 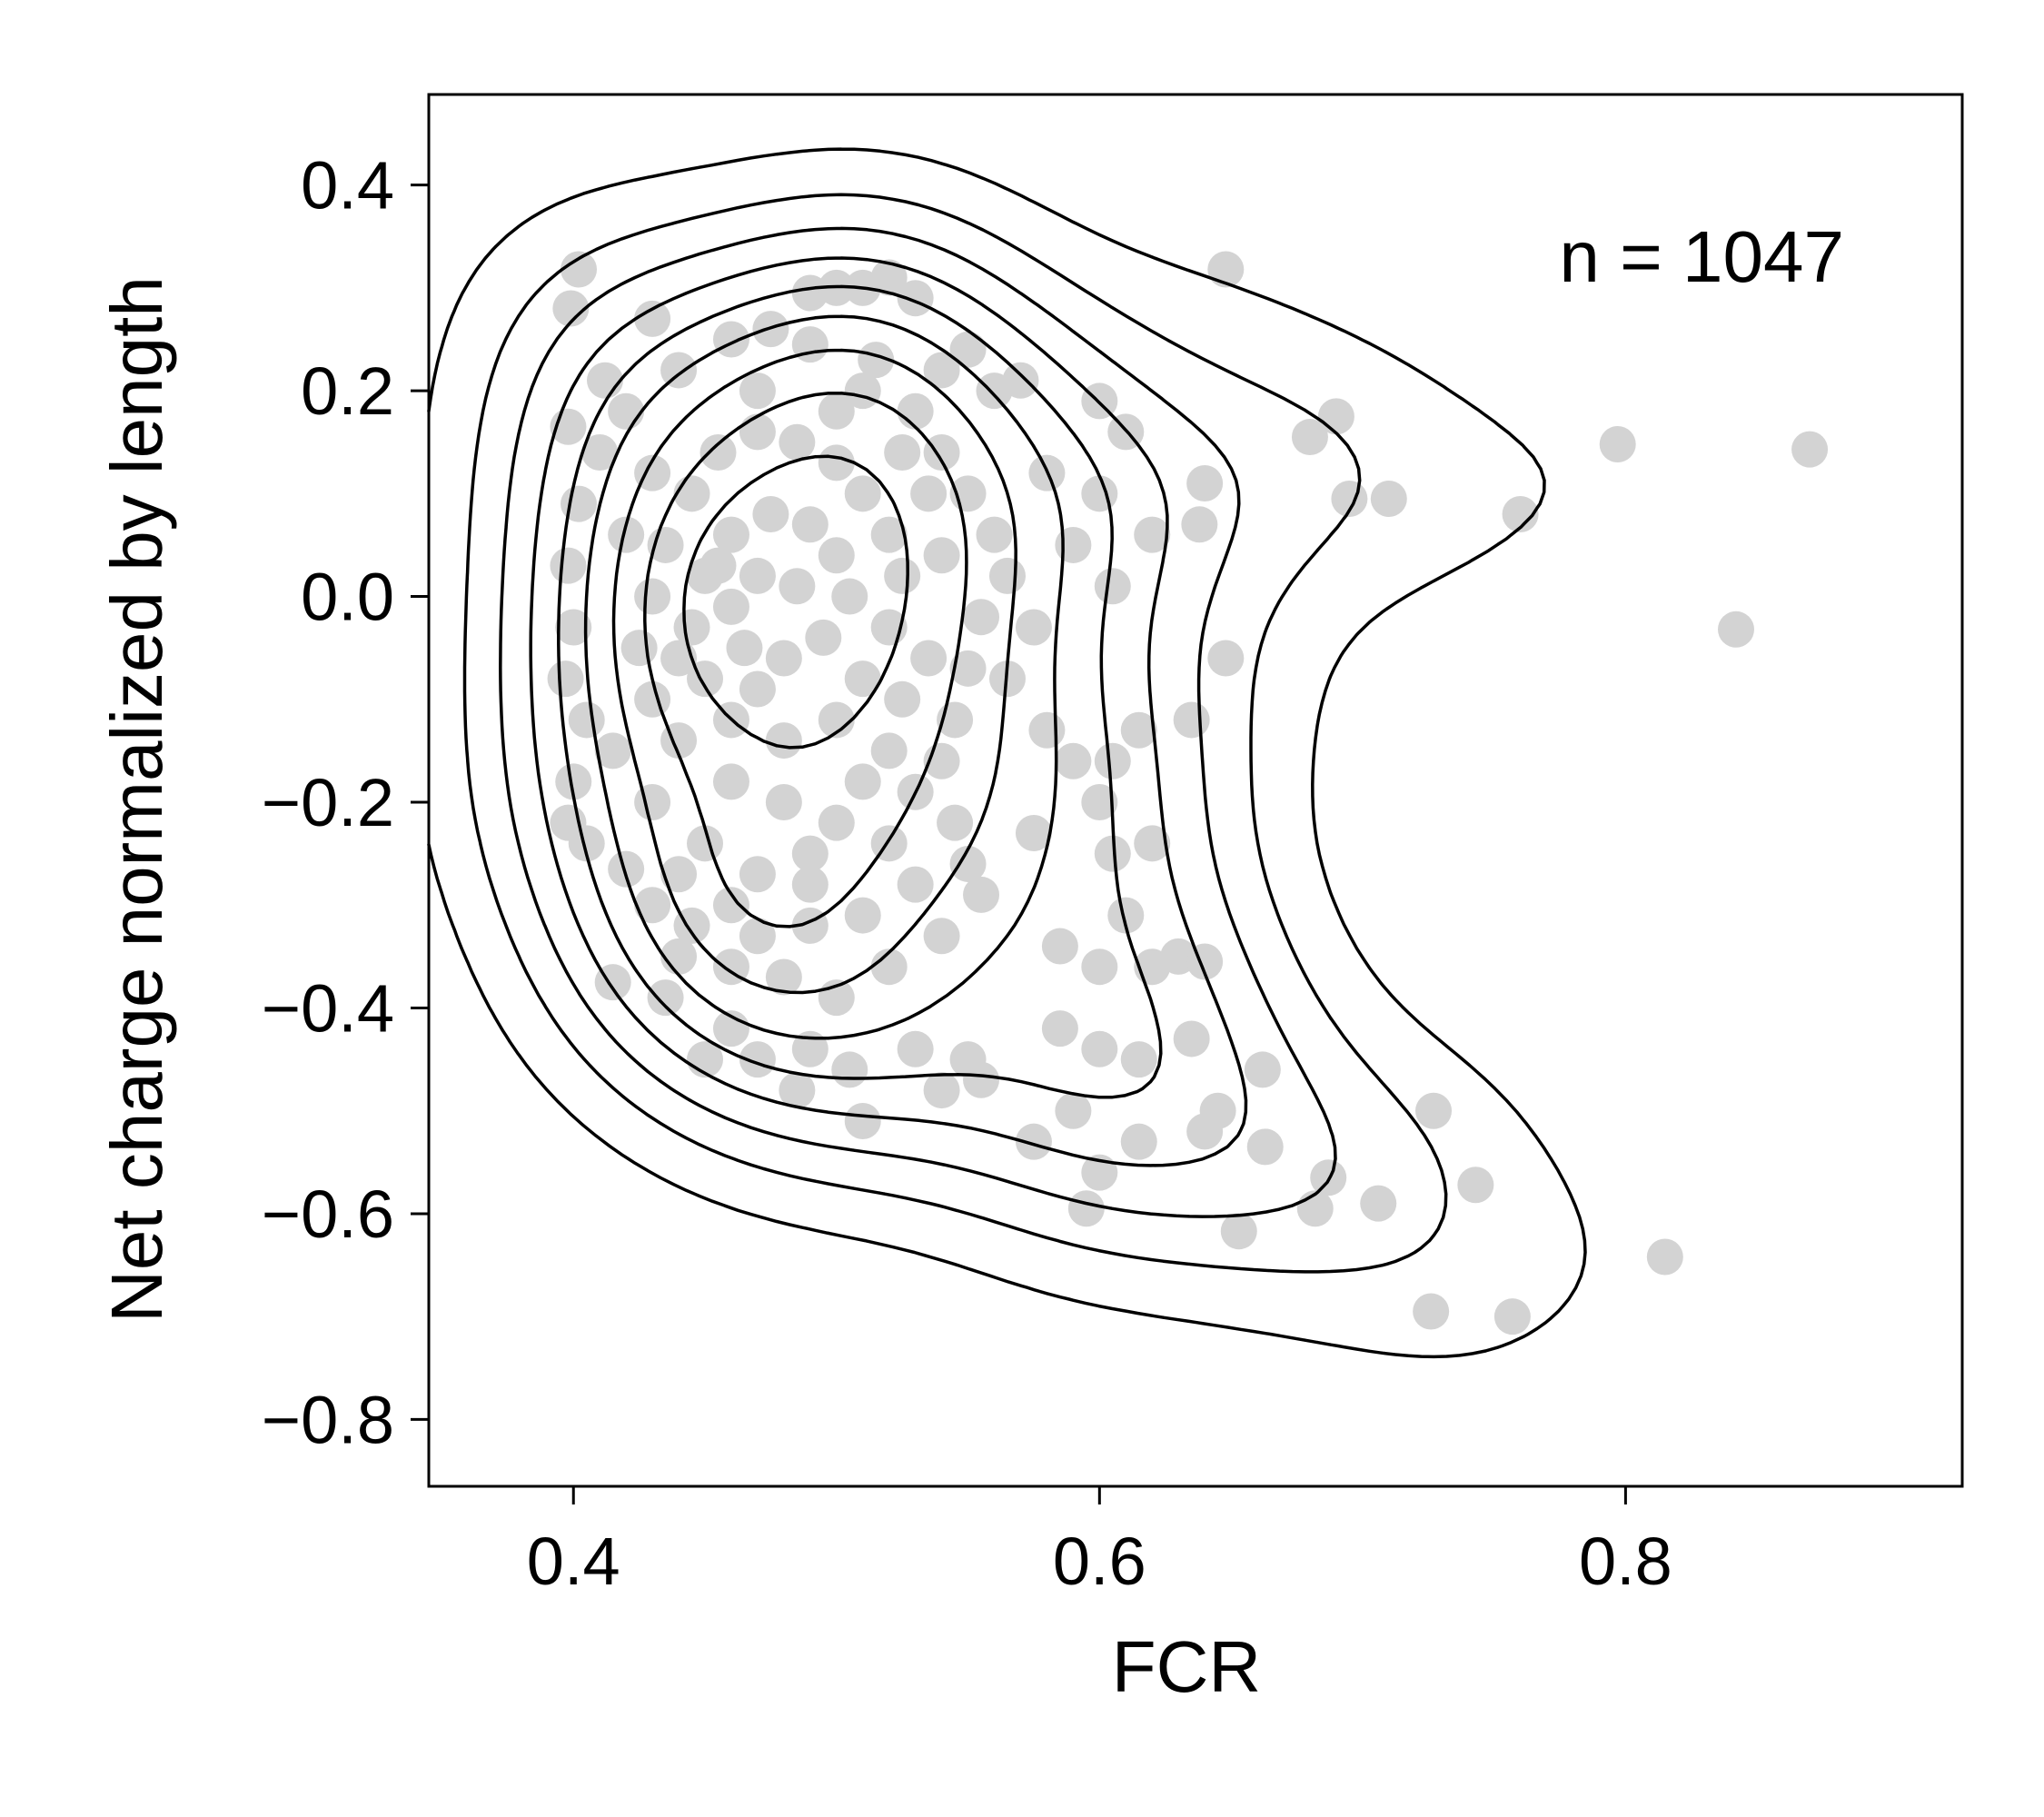 I want to click on y-axis: 0.4 0.2 0.0 −0.2 −0.4 −0.6 −0.8, so click(x=345, y=802).